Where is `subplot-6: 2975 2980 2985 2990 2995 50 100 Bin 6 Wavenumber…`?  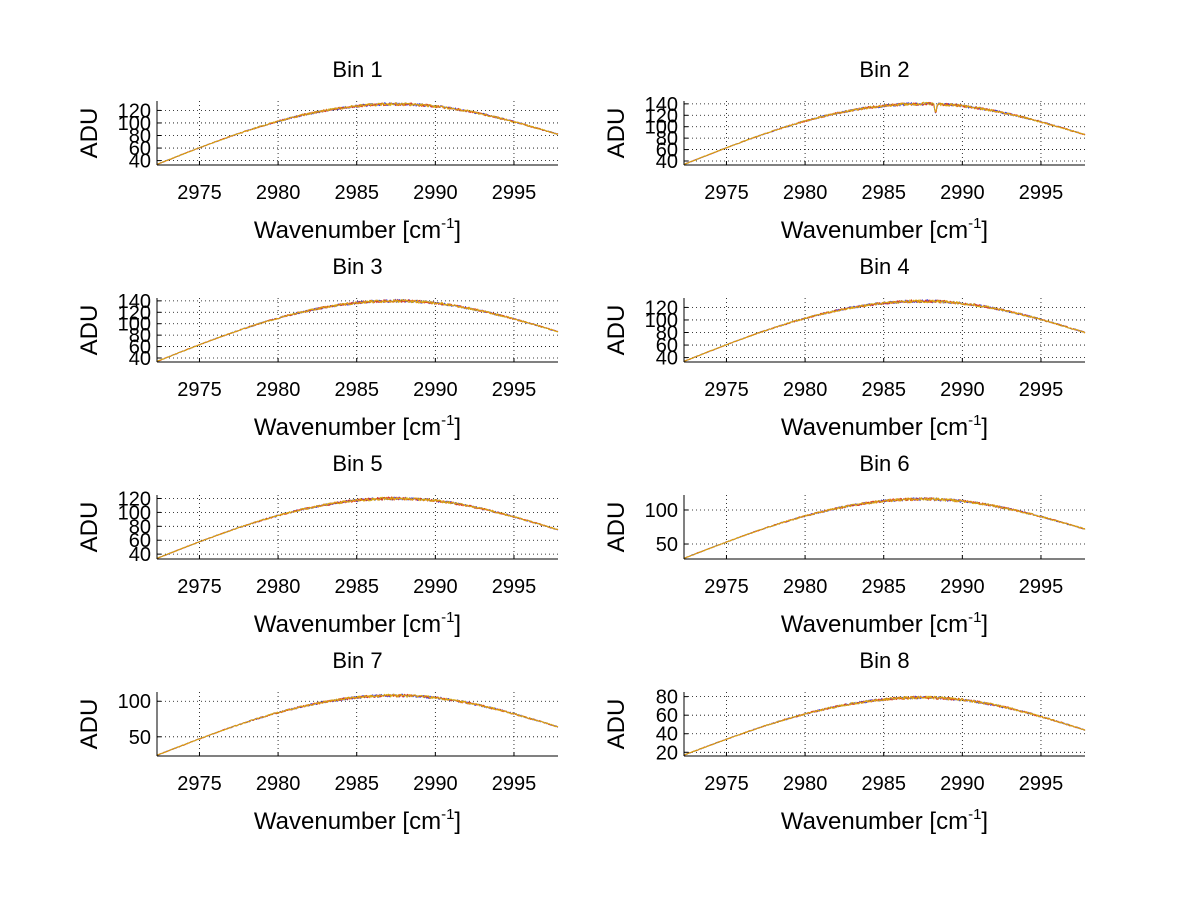 subplot-6: 2975 2980 2985 2990 2995 50 100 Bin 6 Wavenumber… is located at coordinates (844, 544).